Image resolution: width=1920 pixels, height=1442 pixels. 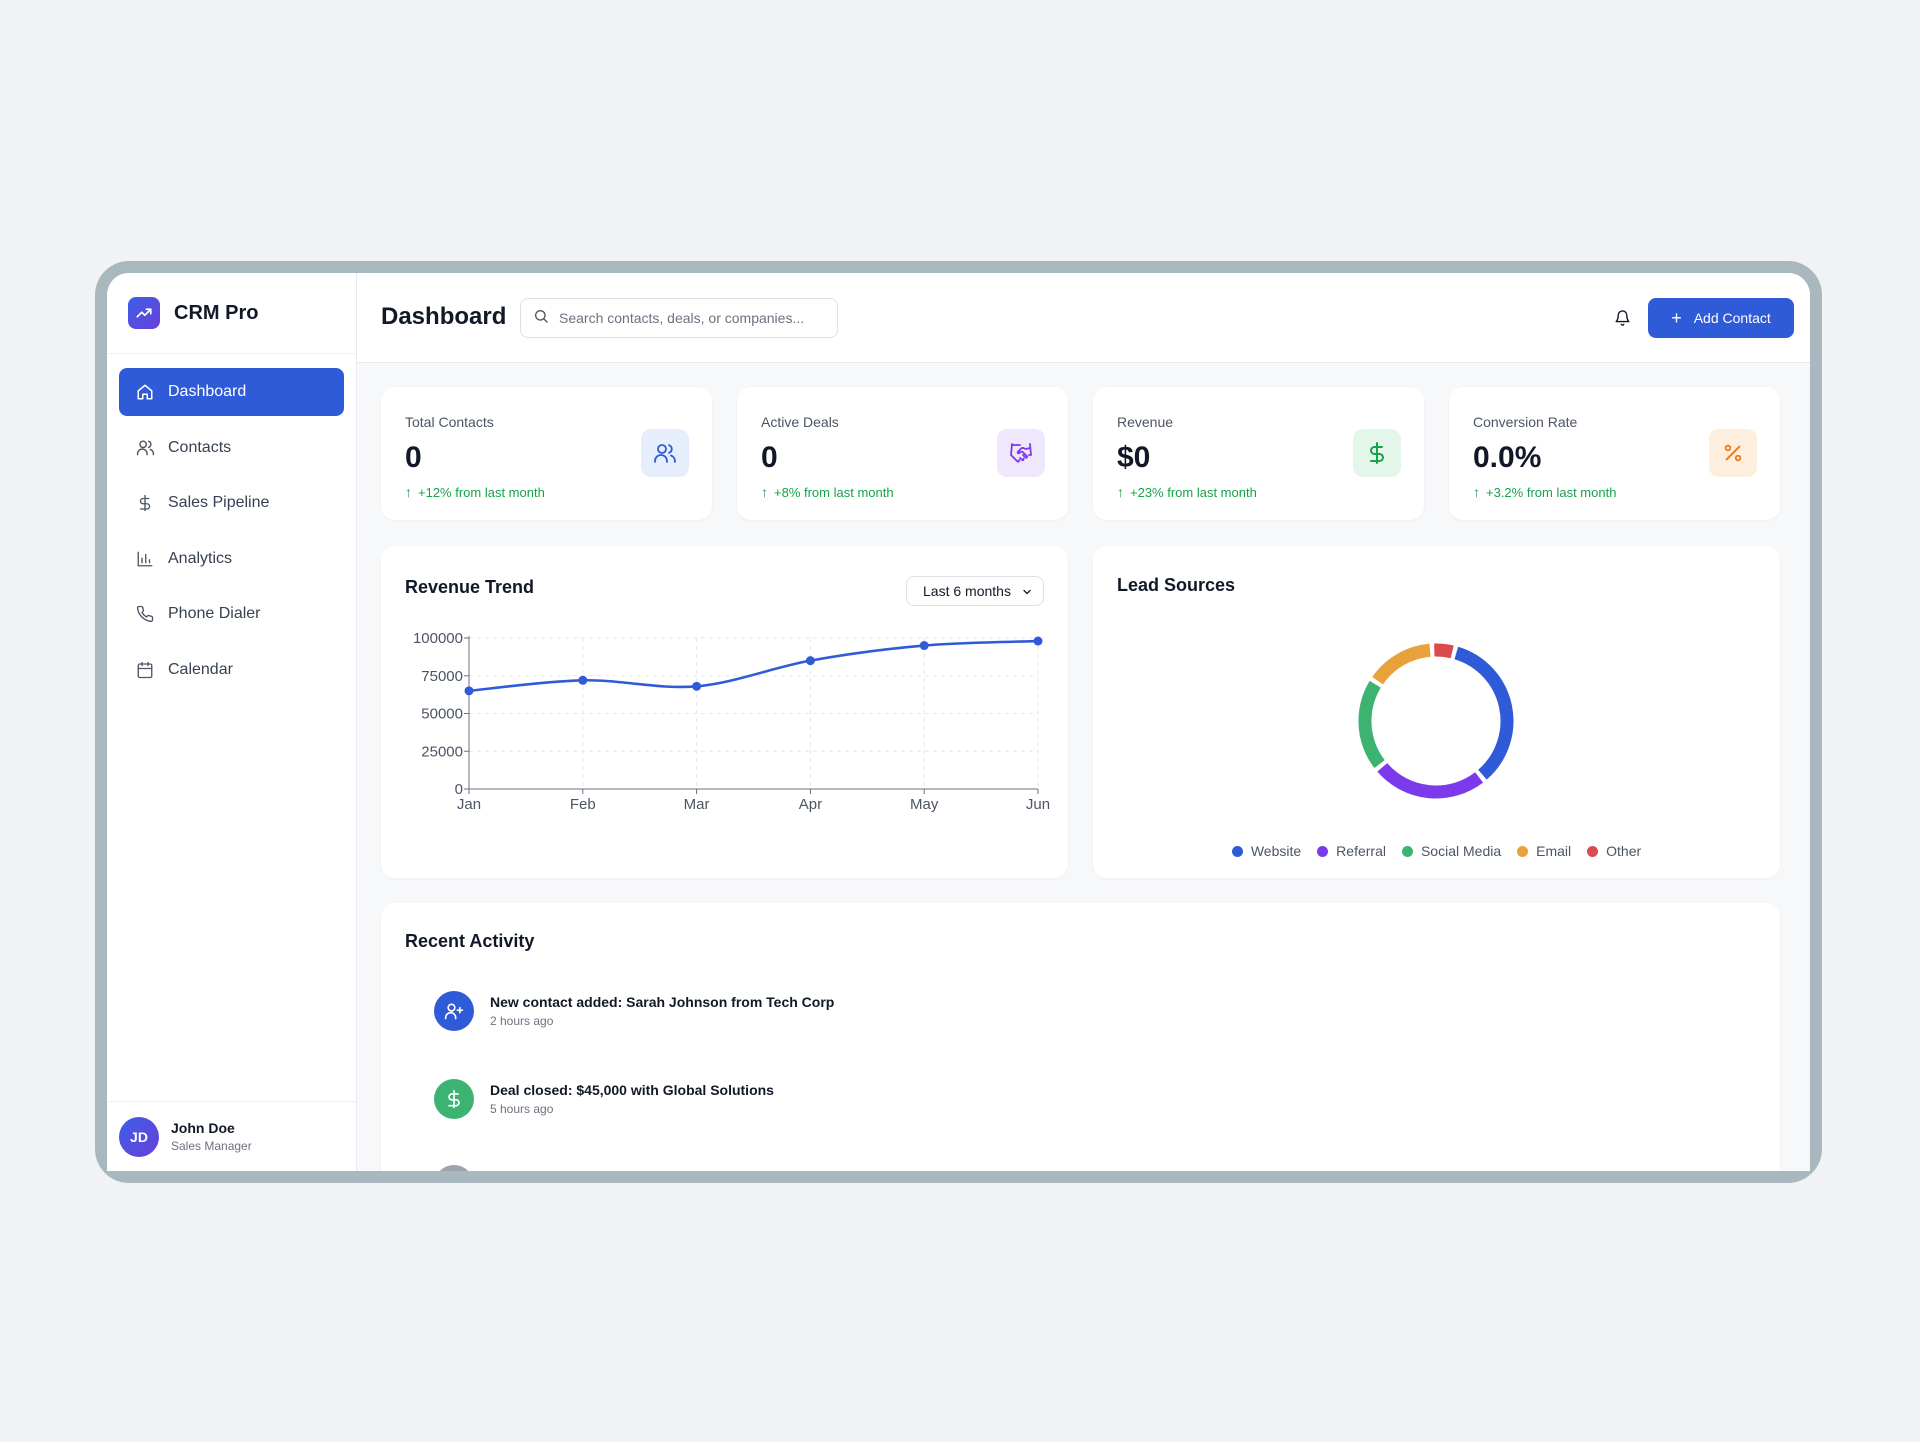 I want to click on brand-name: CRM Pro, so click(x=216, y=312).